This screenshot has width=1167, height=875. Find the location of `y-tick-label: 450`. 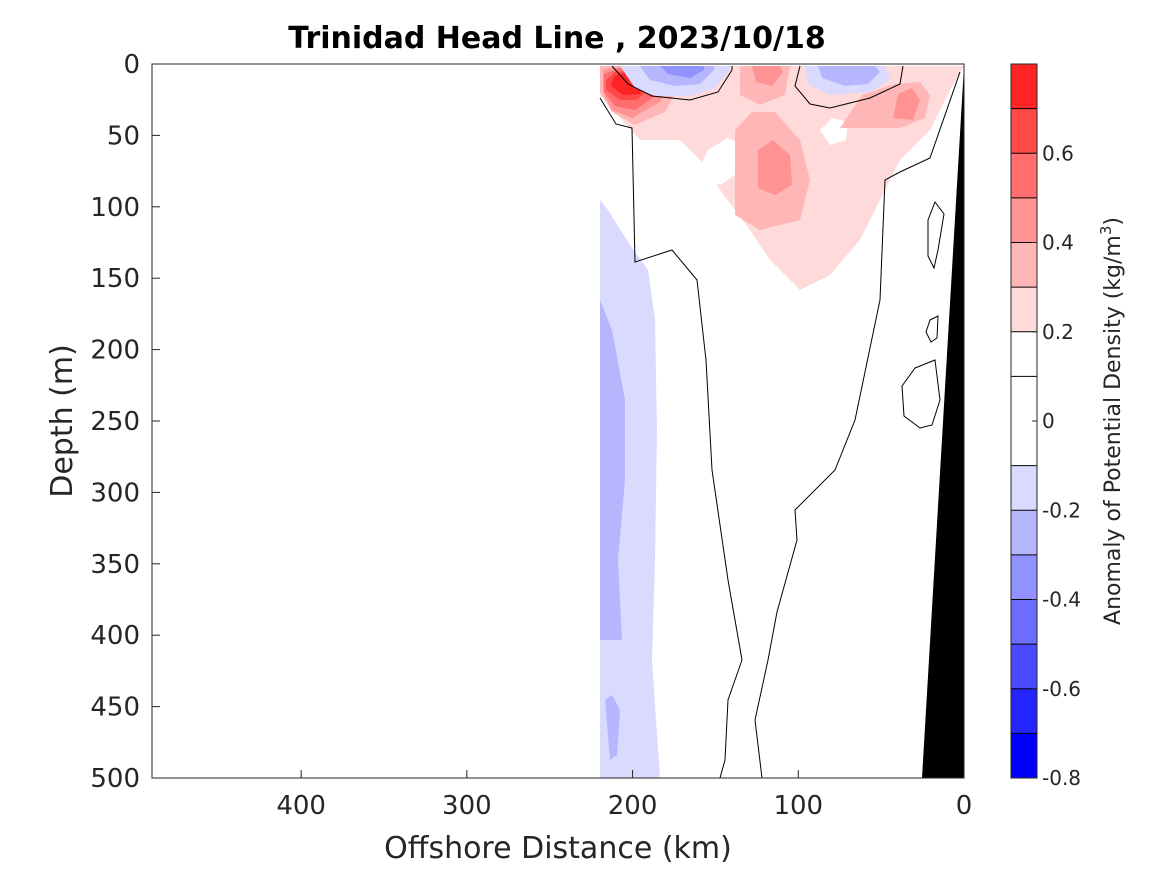

y-tick-label: 450 is located at coordinates (115, 708).